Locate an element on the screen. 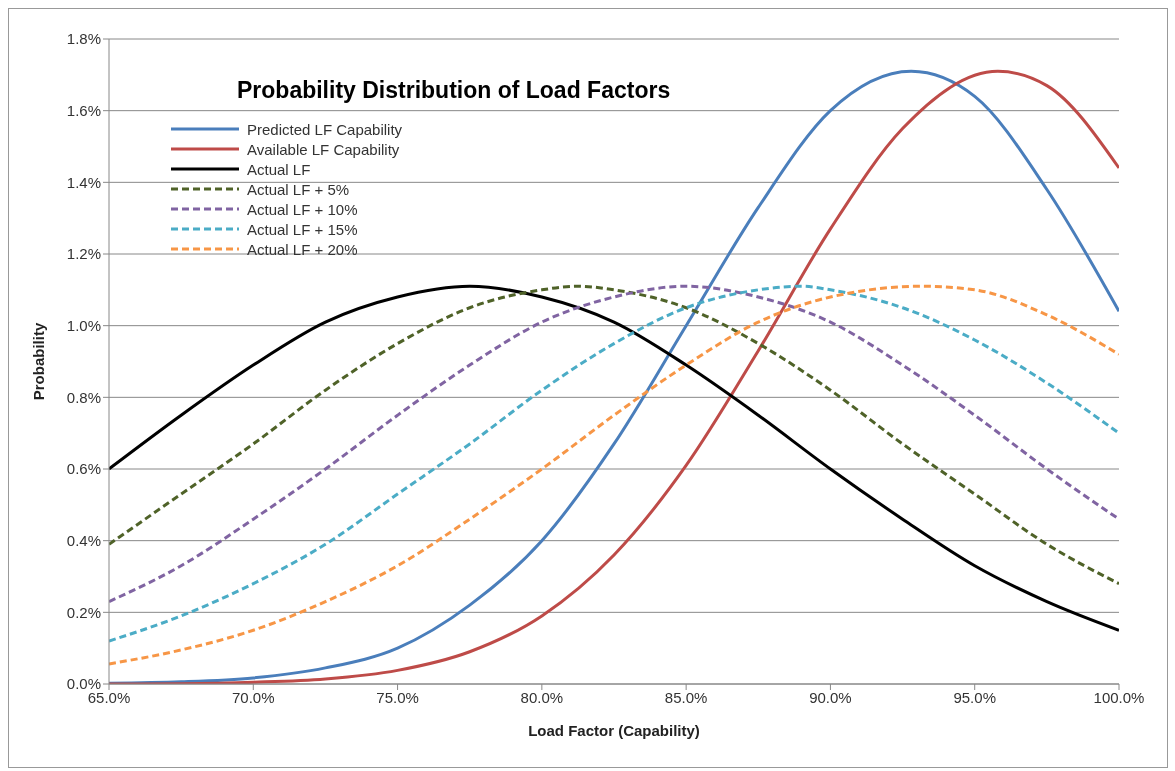  y-tick-label: 0.8% is located at coordinates (83, 397).